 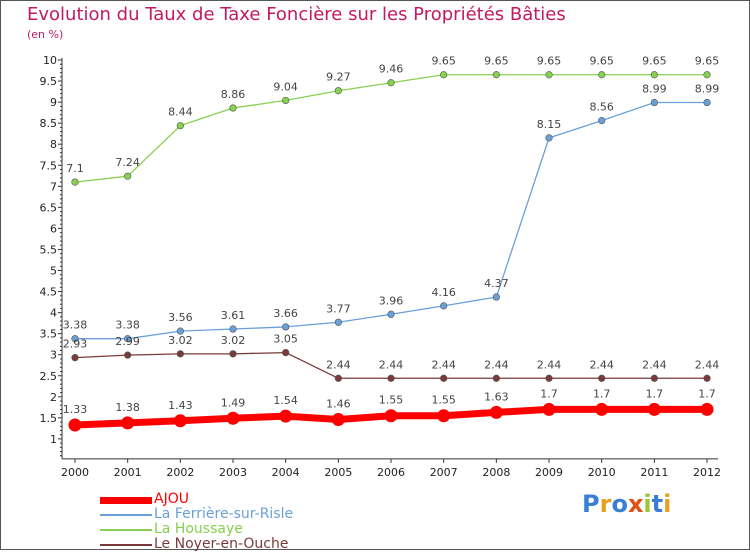 I want to click on y-tick-label: 5, so click(x=53, y=271).